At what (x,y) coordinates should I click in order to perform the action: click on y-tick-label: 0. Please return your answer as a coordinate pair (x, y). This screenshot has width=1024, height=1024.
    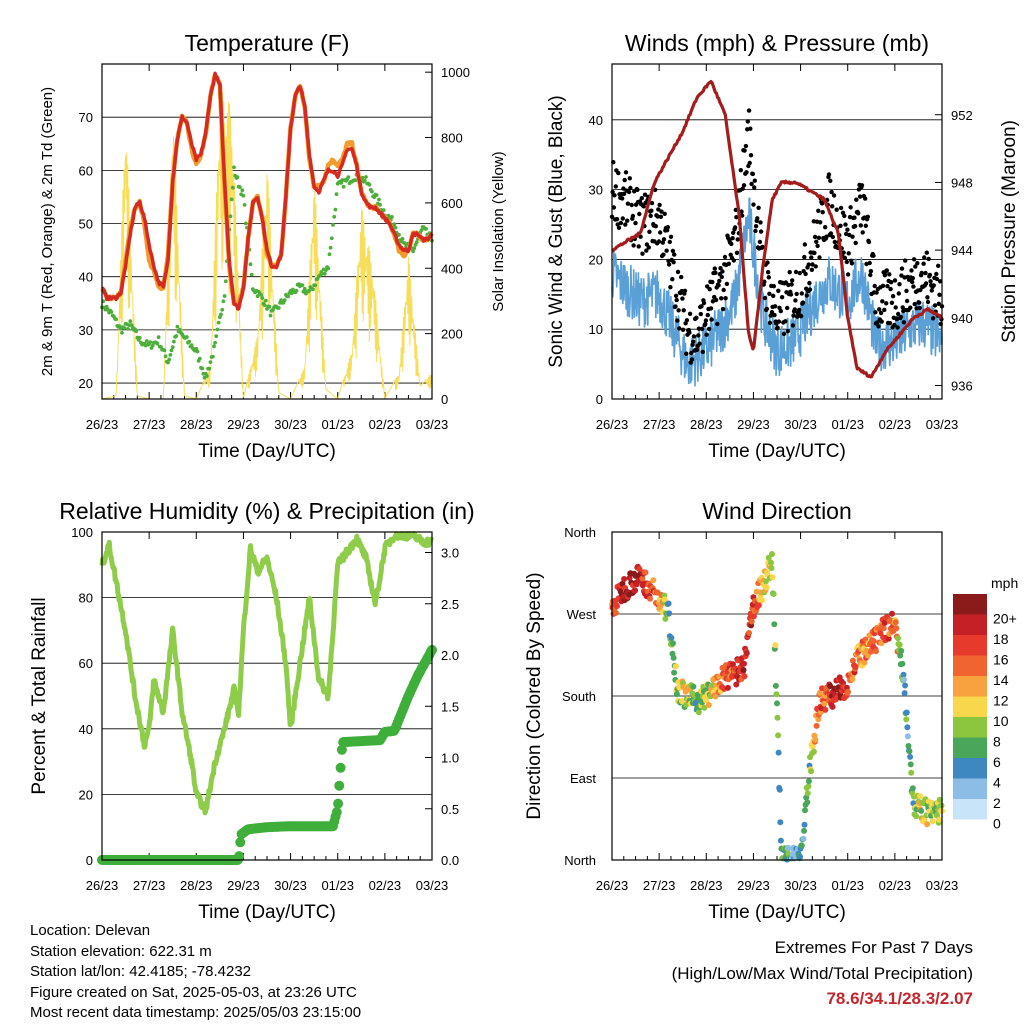
    Looking at the image, I should click on (599, 399).